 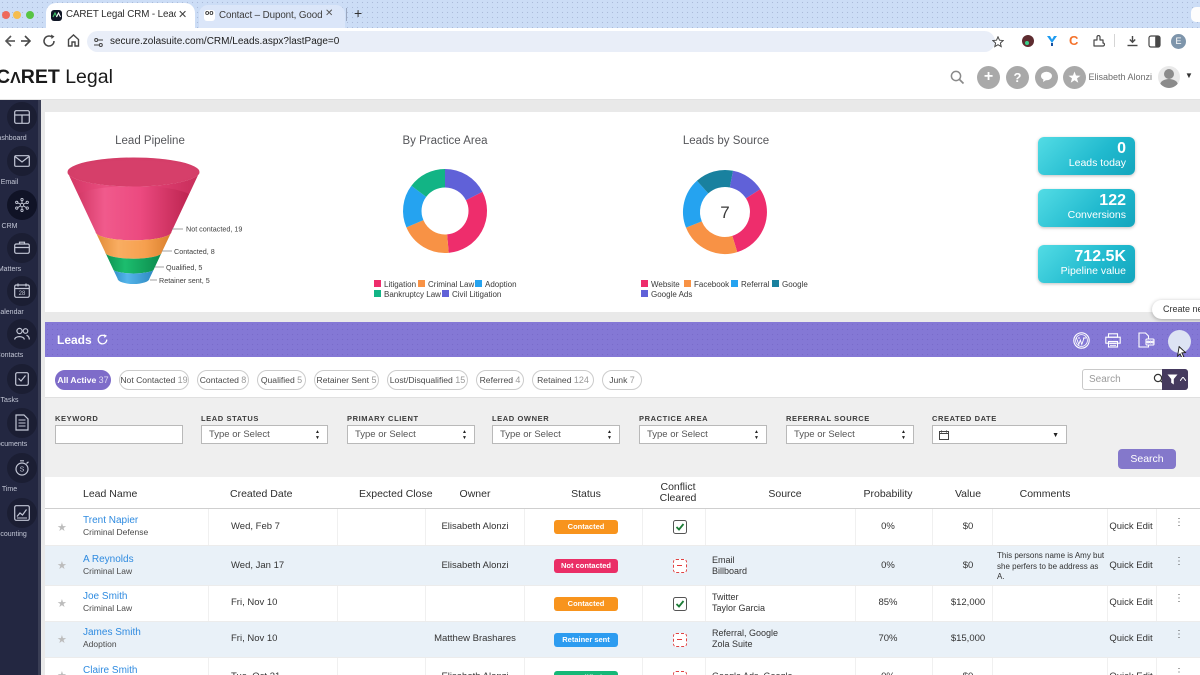 What do you see at coordinates (501, 284) in the screenshot?
I see `svg-text: Adoption` at bounding box center [501, 284].